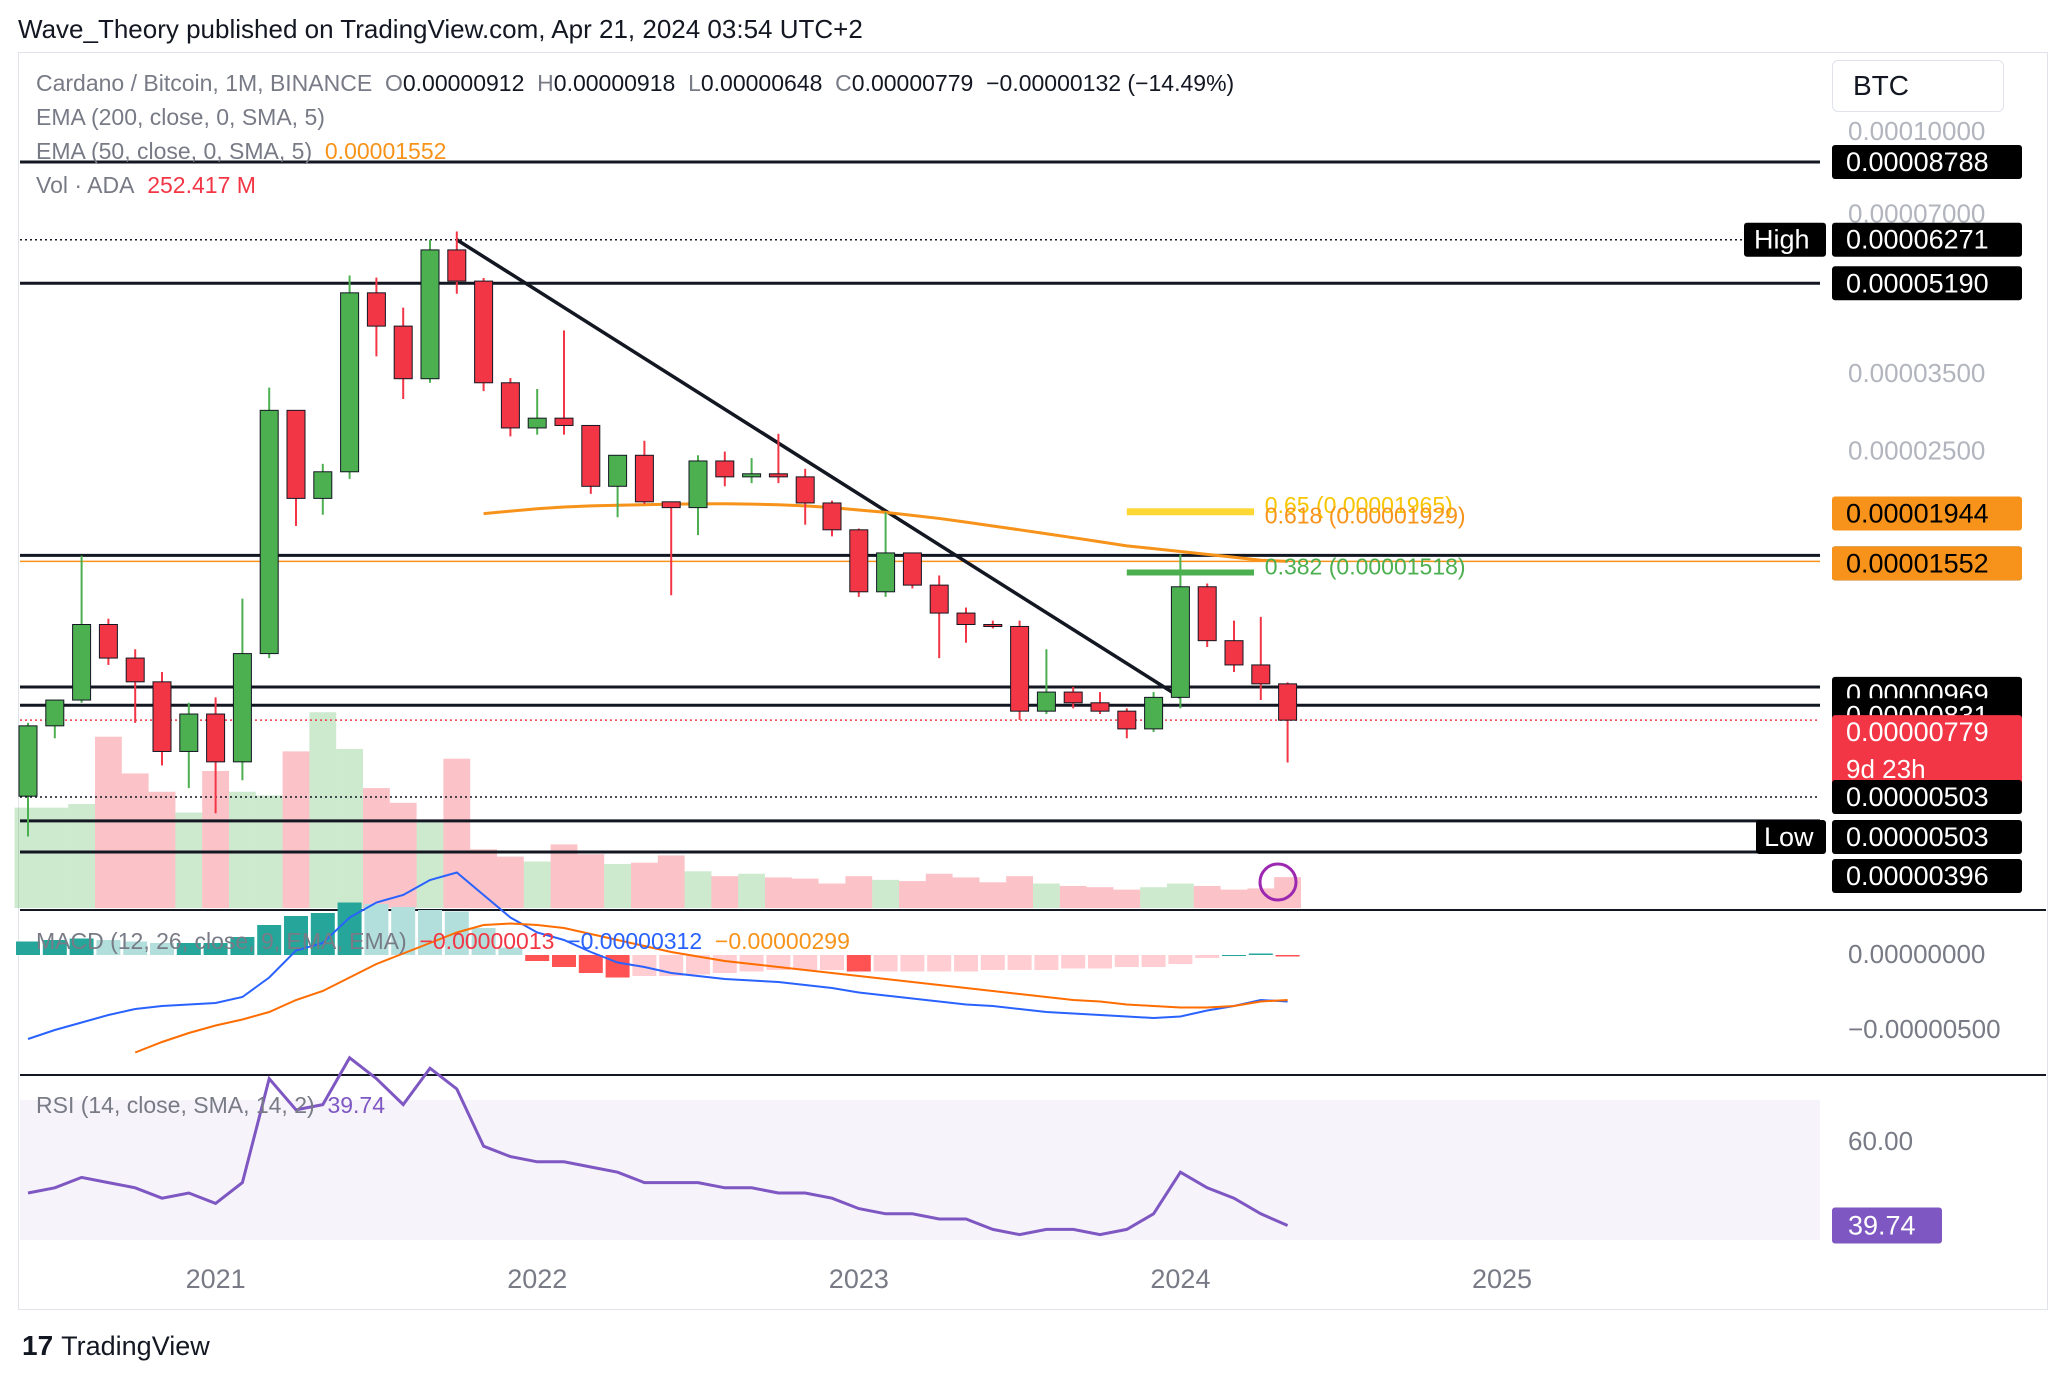  I want to click on rsi-value-label: 39.74, so click(1882, 1226).